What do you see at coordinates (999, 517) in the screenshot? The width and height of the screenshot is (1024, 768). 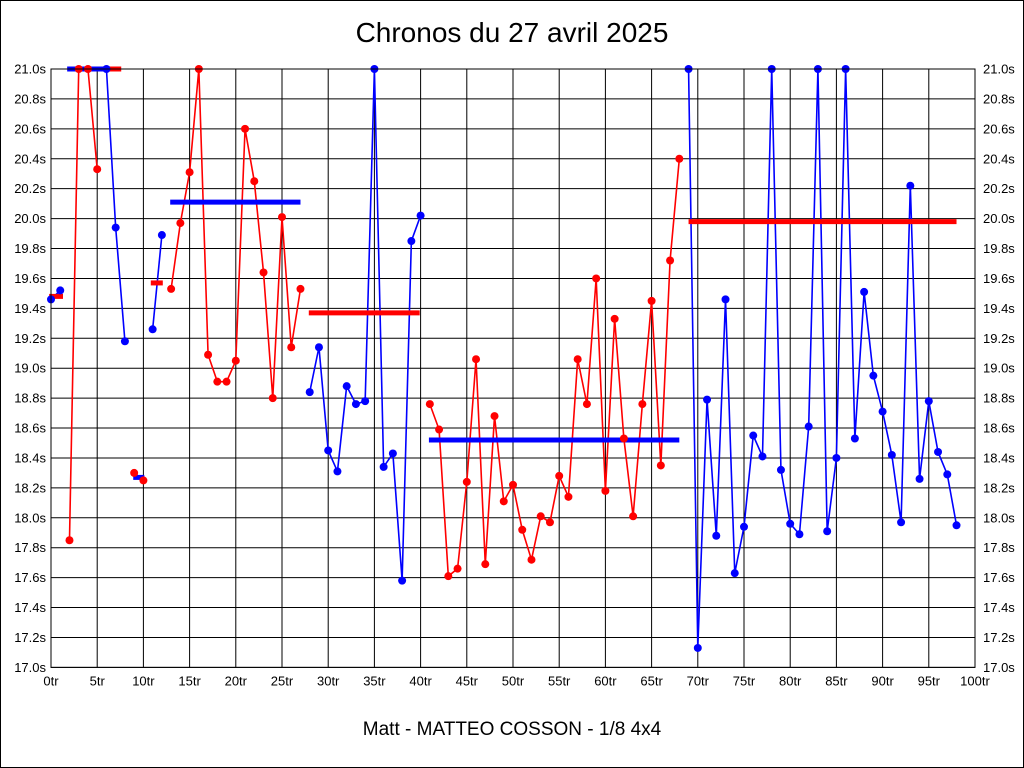 I see `y-axis-tick-label-right: 18.0s` at bounding box center [999, 517].